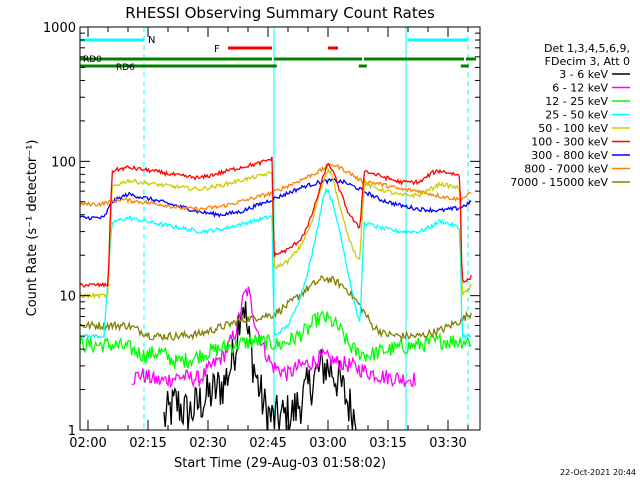 This screenshot has width=640, height=480. What do you see at coordinates (217, 49) in the screenshot?
I see `flare-label: F` at bounding box center [217, 49].